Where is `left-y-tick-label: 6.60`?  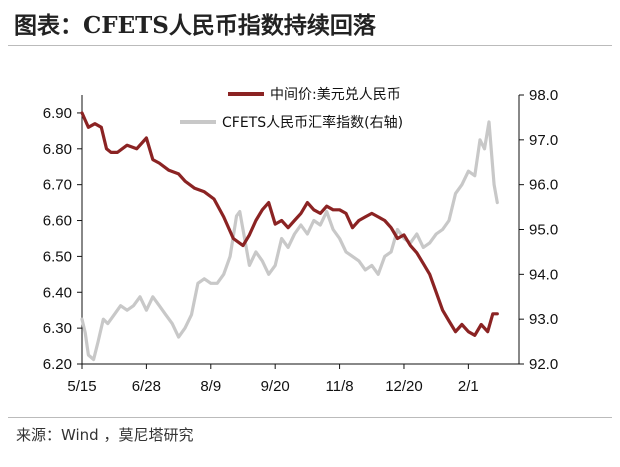 left-y-tick-label: 6.60 is located at coordinates (57, 221).